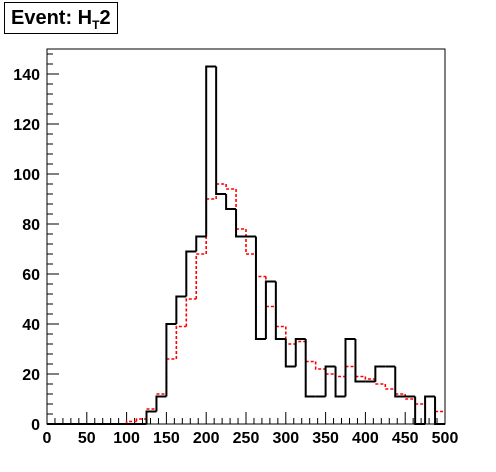 The image size is (496, 472). Describe the element at coordinates (445, 438) in the screenshot. I see `x-tick-label: 500` at that location.